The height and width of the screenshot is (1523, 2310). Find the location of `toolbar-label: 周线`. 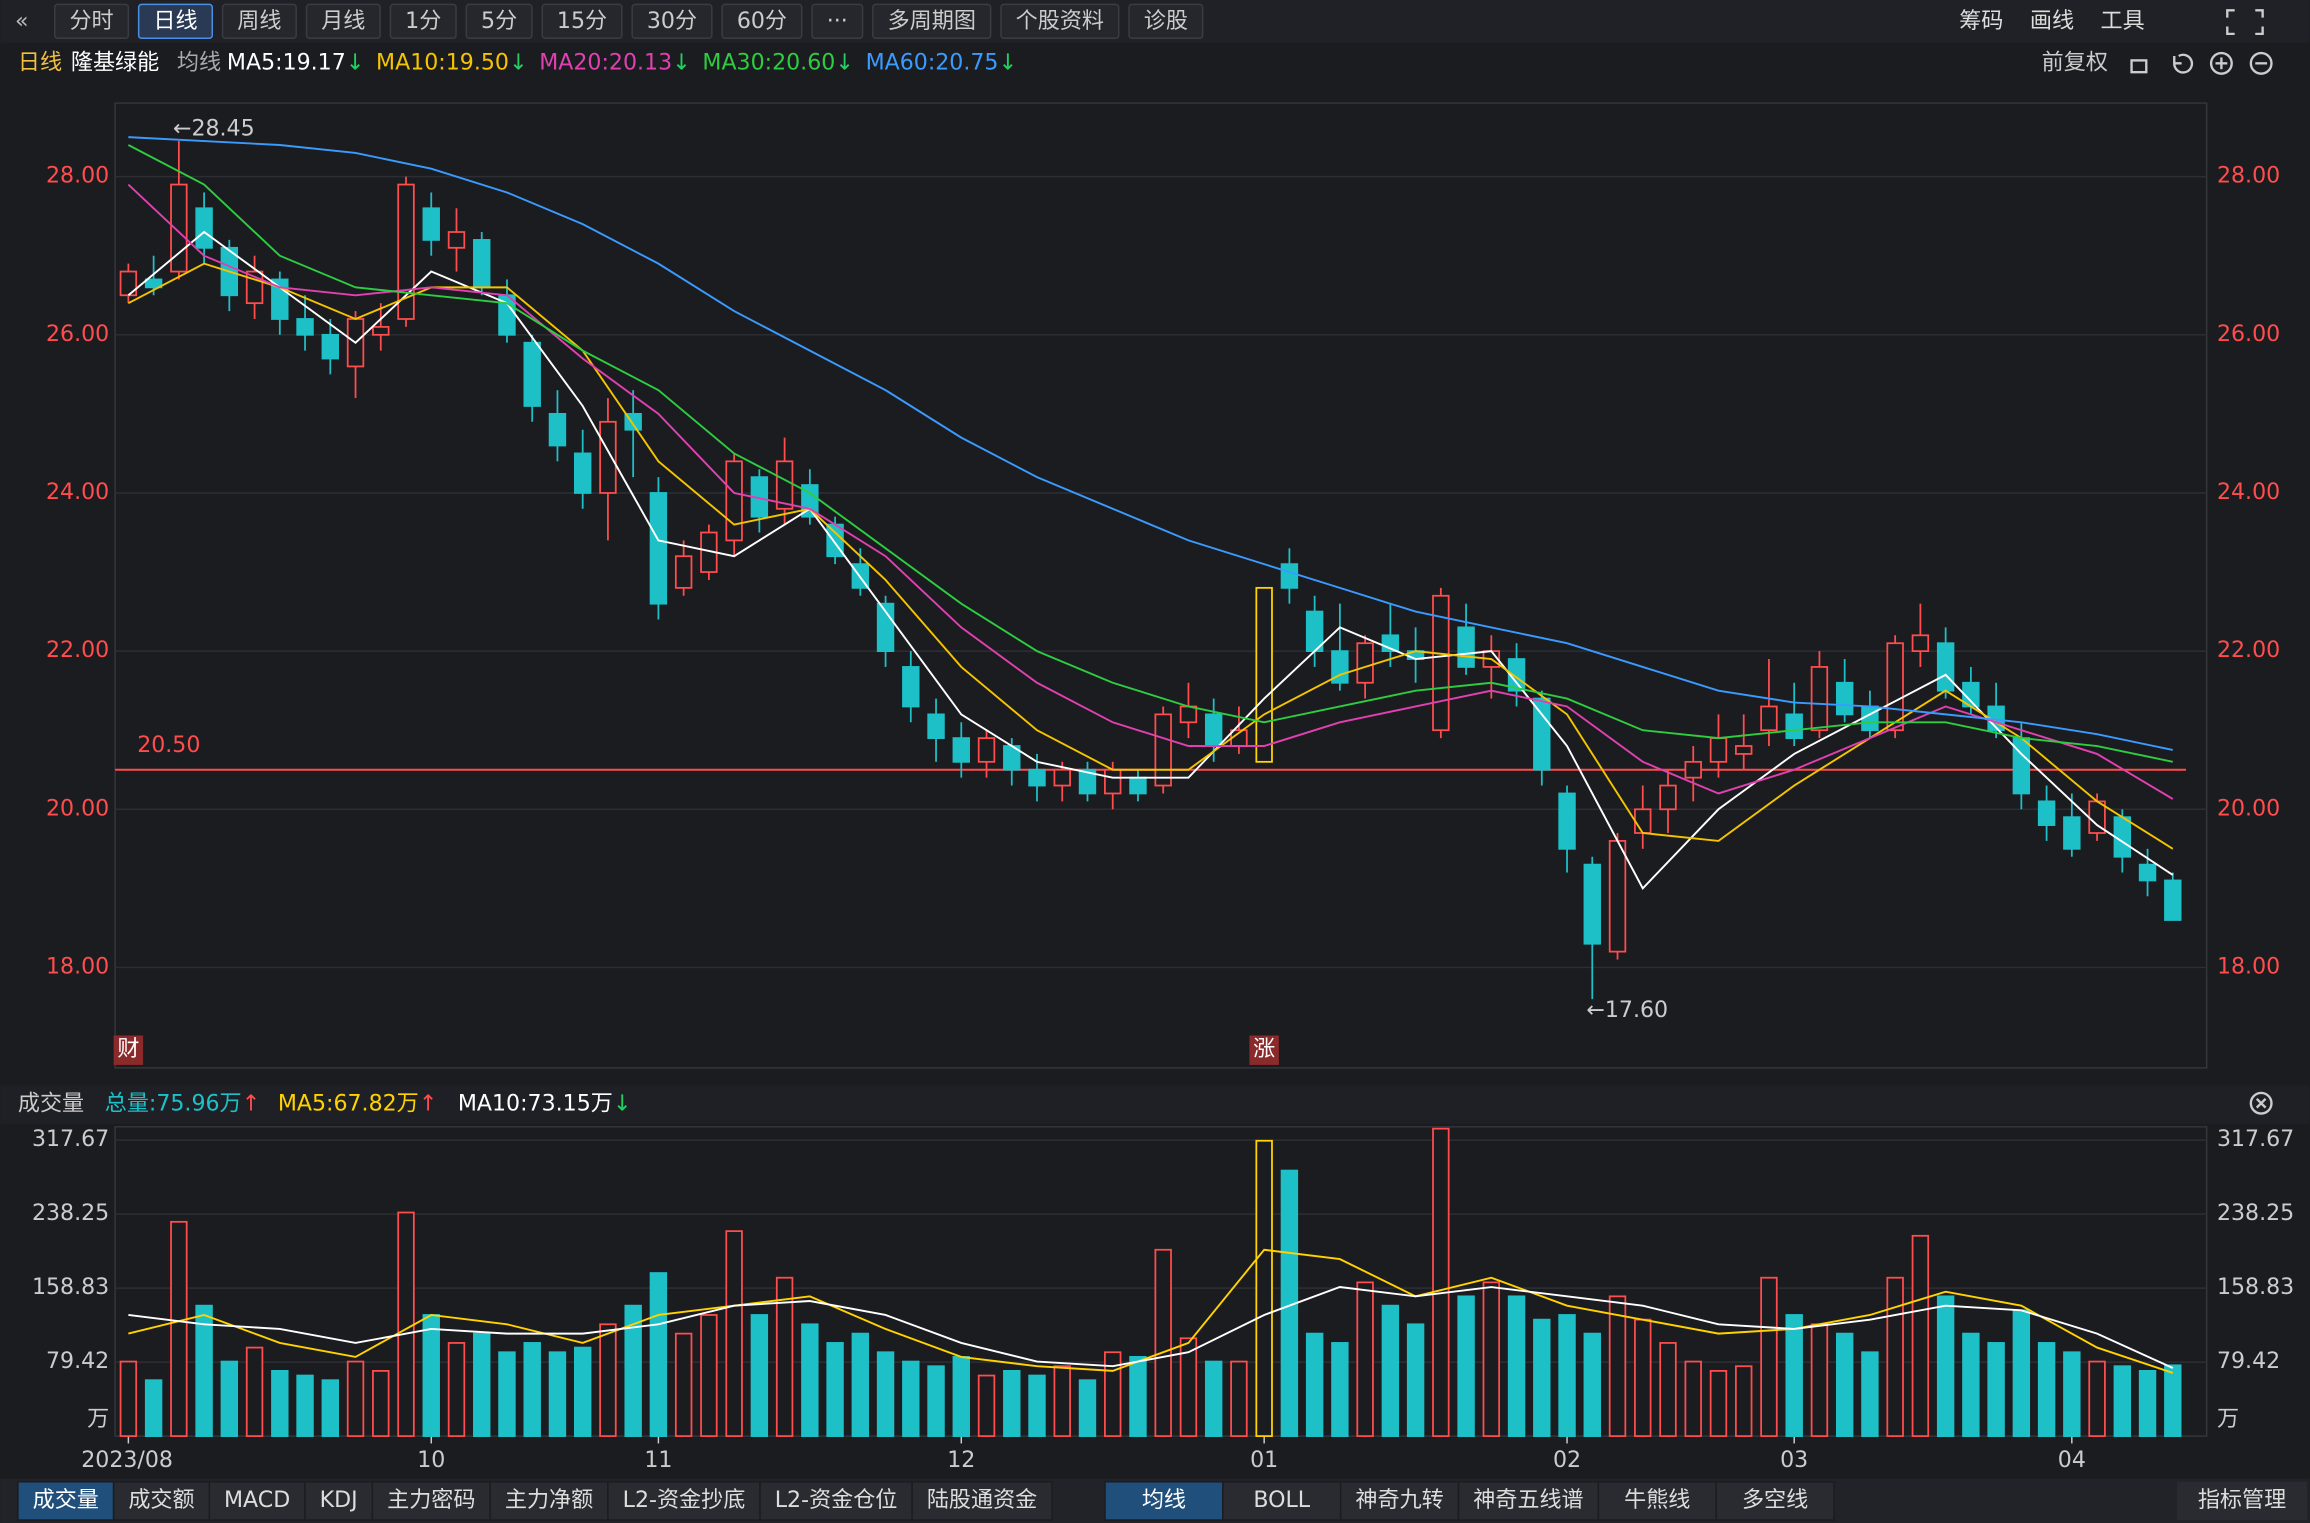

toolbar-label: 周线 is located at coordinates (259, 21).